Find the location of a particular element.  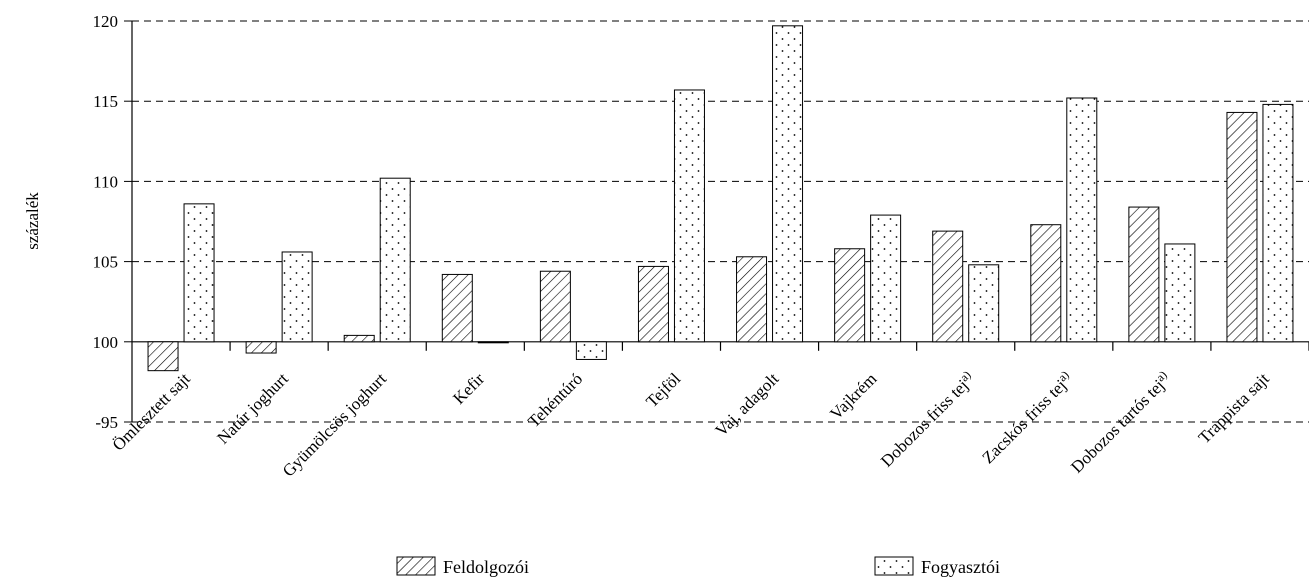

category-label: Trappista sajt is located at coordinates (1234, 408).